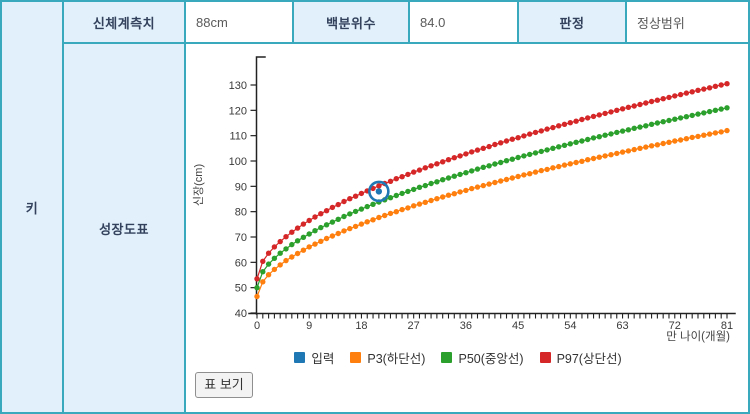 The height and width of the screenshot is (414, 750). Describe the element at coordinates (241, 238) in the screenshot. I see `y-tick-label: 70` at that location.